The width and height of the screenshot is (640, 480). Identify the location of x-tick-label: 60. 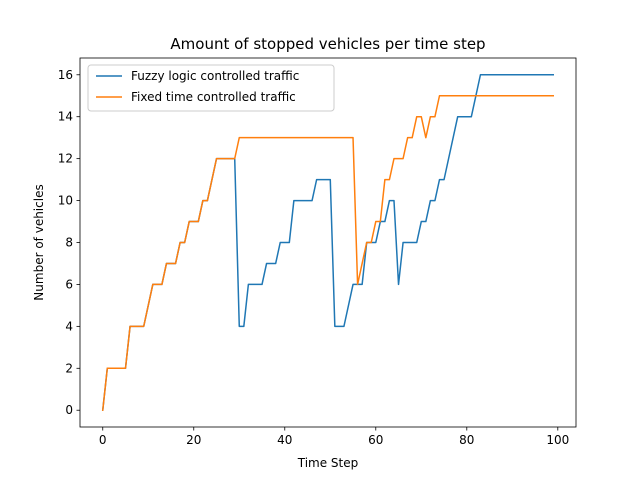
(375, 440).